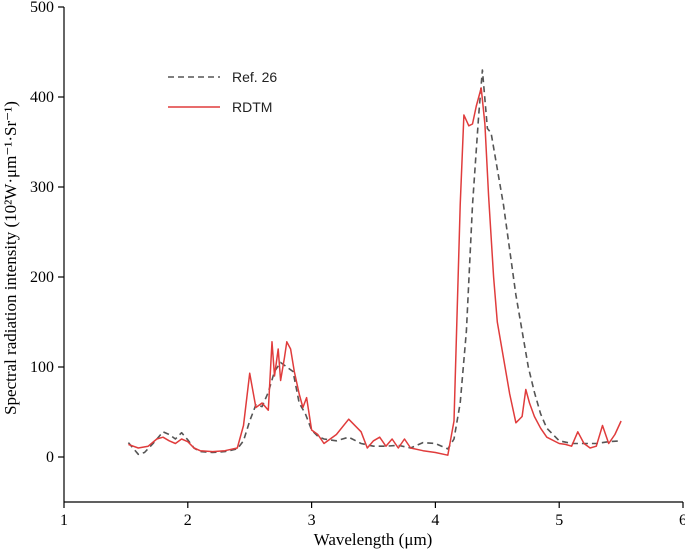 Image resolution: width=685 pixels, height=552 pixels. I want to click on y-tick-label: 200, so click(42, 277).